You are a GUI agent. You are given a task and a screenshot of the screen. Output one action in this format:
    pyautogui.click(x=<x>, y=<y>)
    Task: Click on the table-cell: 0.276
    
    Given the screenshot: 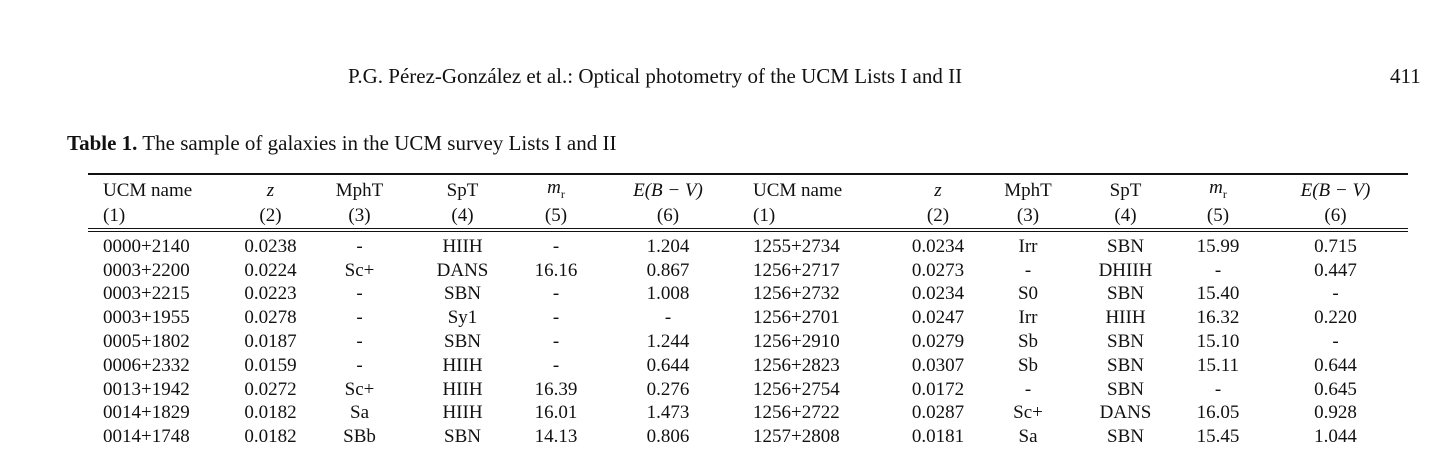 What is the action you would take?
    pyautogui.click(x=668, y=389)
    